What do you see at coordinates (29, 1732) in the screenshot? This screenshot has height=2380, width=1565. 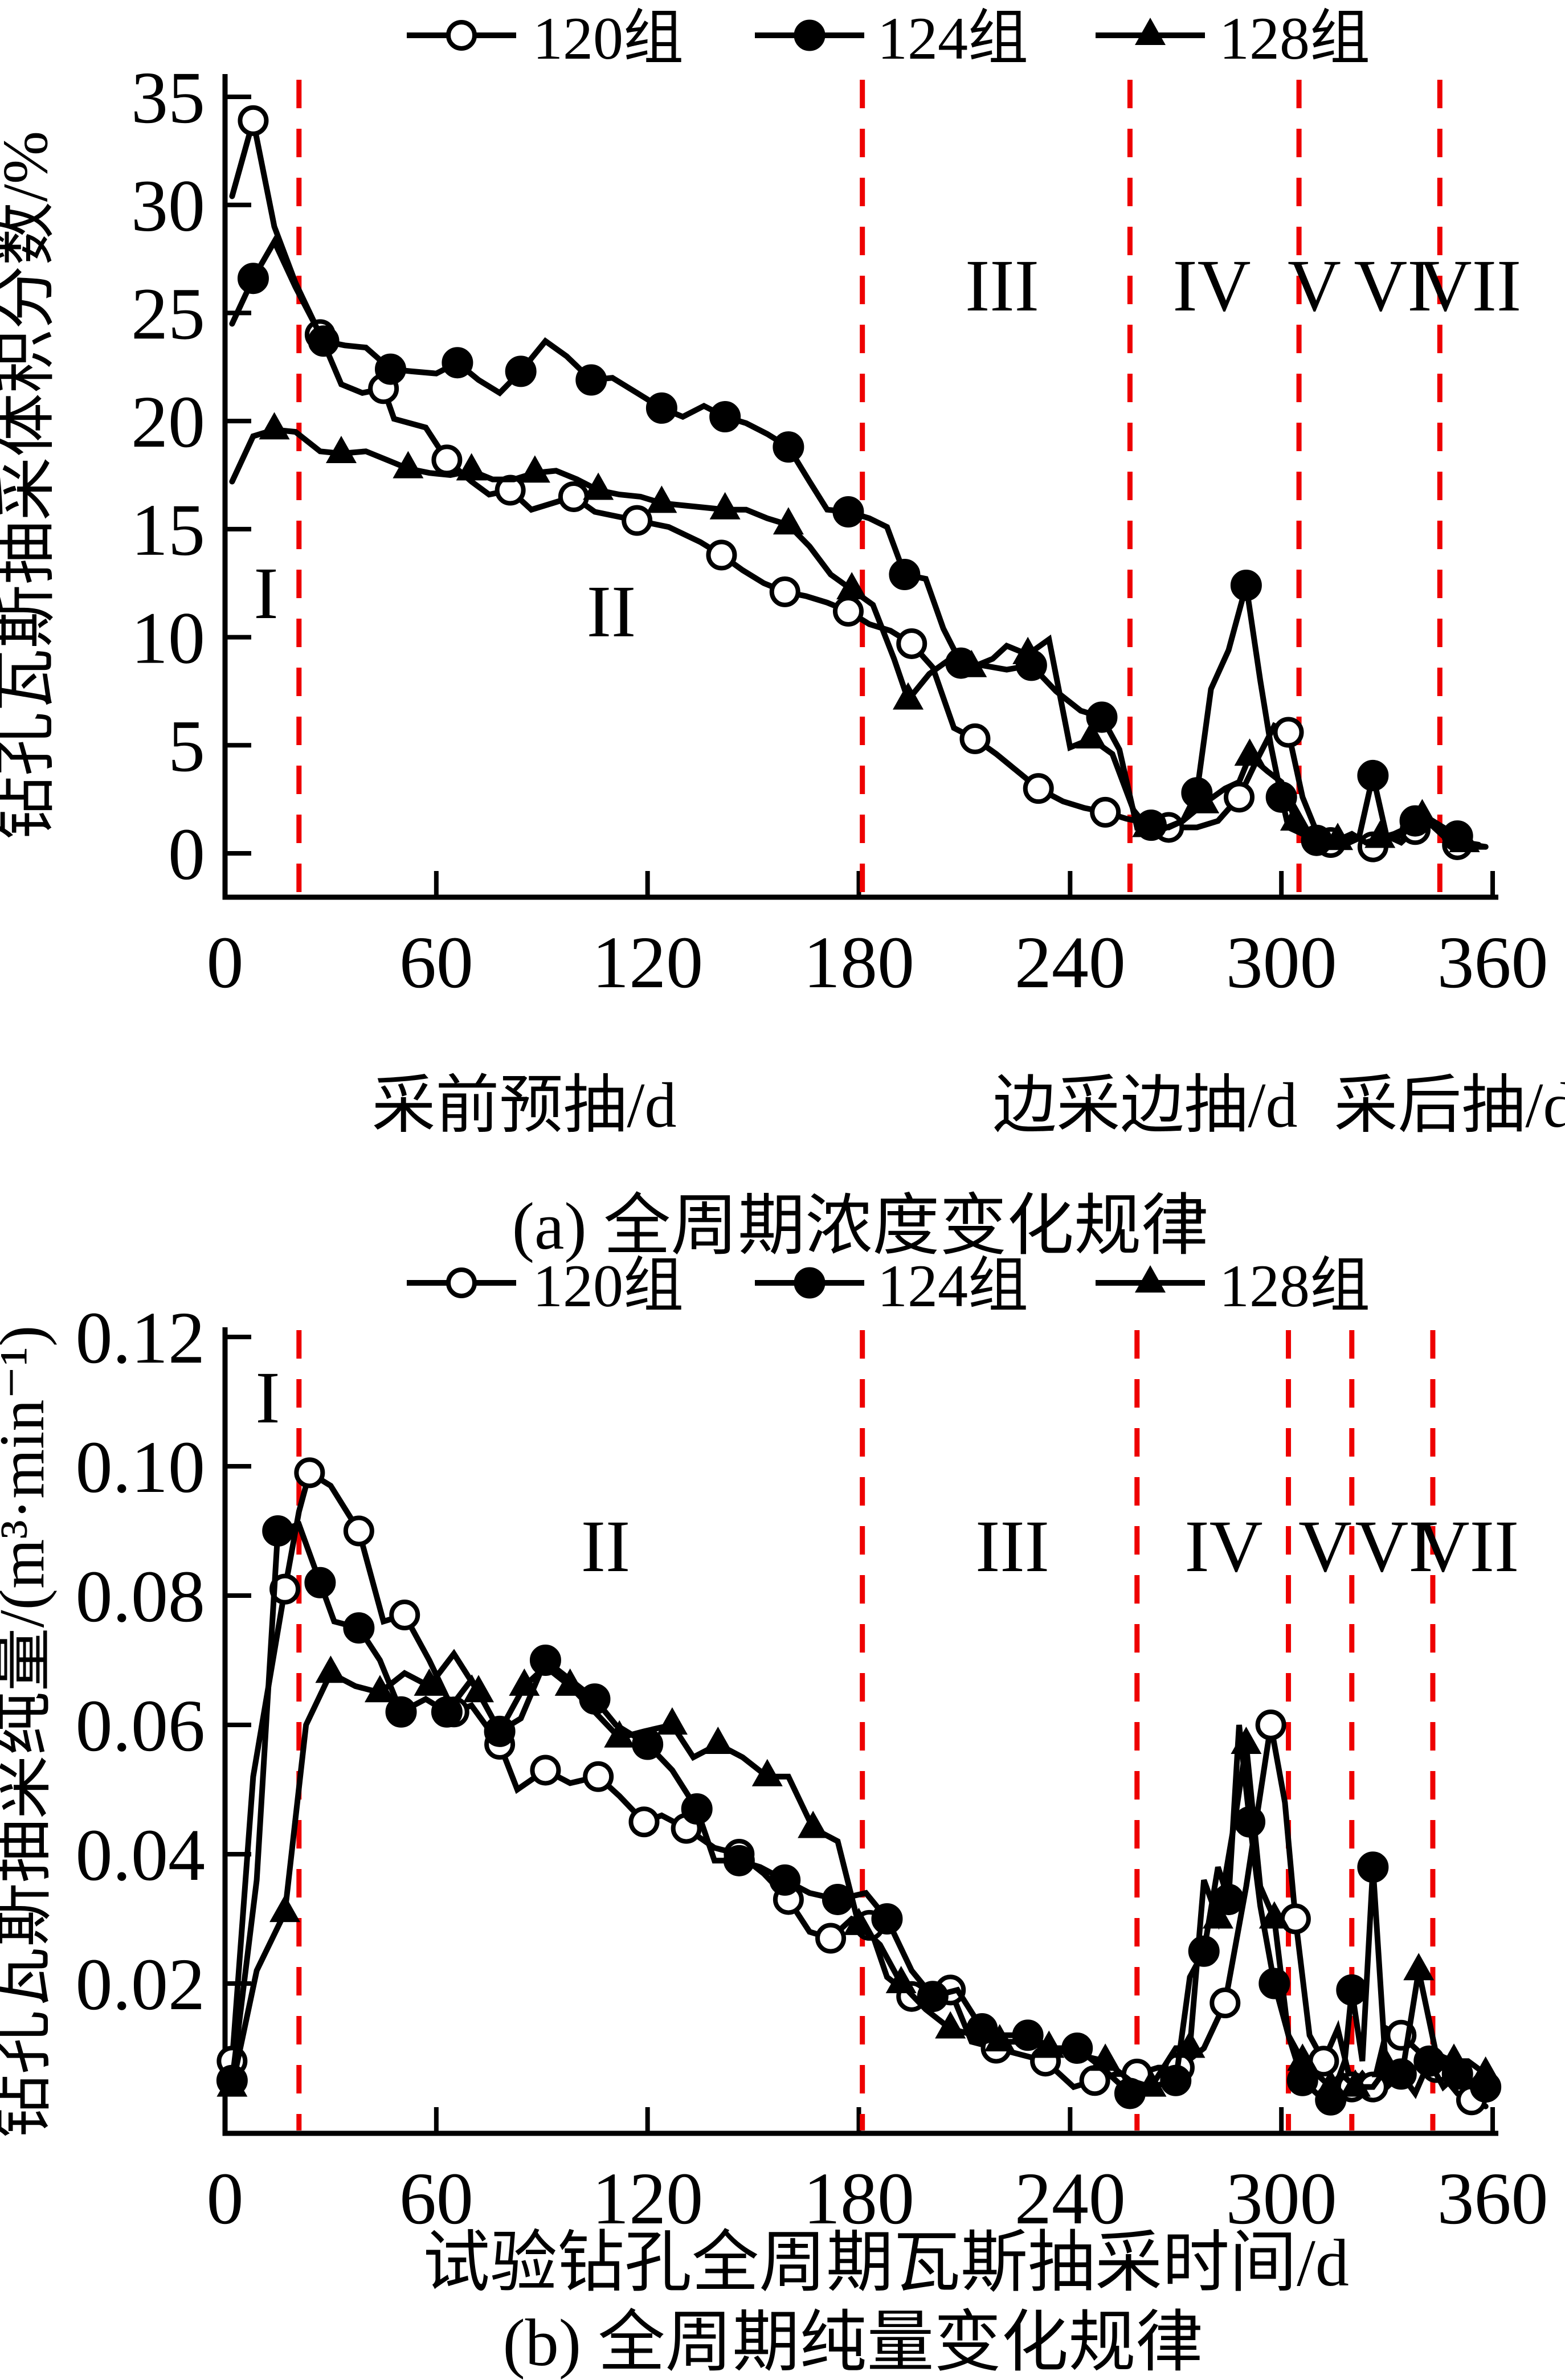 I see `chart-b-y-axis-title: 钻孔瓦斯抽采纯量/(m³·min⁻¹)` at bounding box center [29, 1732].